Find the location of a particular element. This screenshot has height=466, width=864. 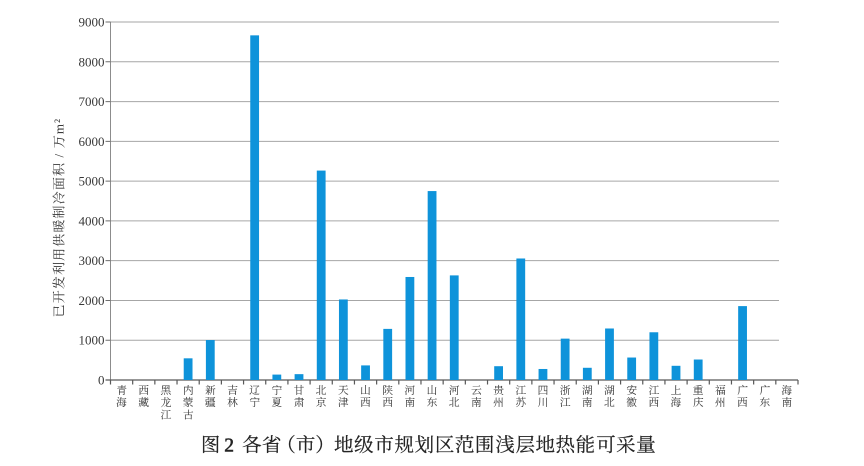

svg-text: 福州 is located at coordinates (720, 396).